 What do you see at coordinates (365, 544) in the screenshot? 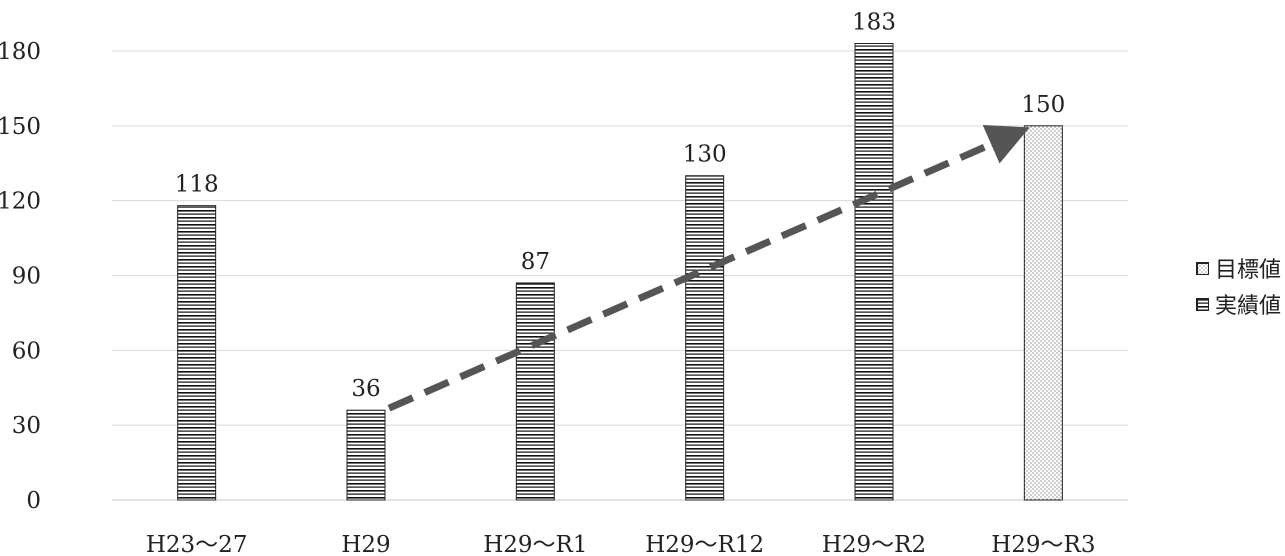
I see `x-tick-label: H29` at bounding box center [365, 544].